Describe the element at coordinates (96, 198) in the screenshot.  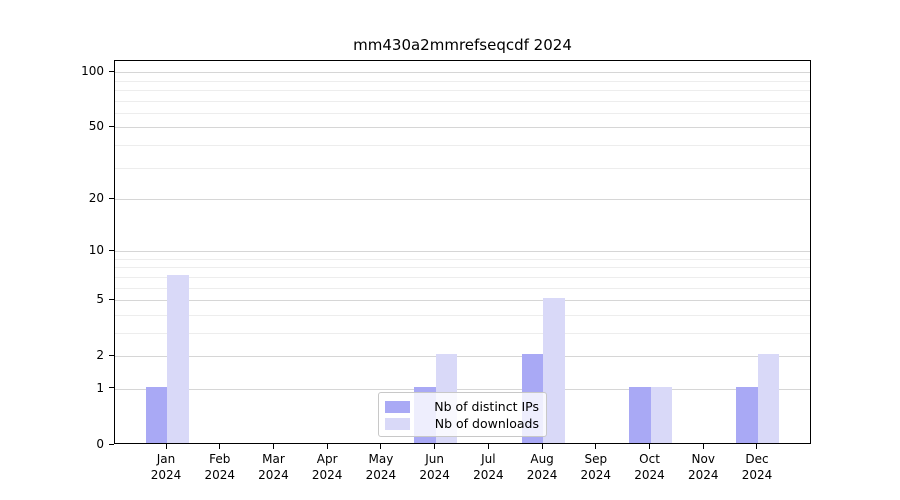
I see `y-tick-label: 20` at that location.